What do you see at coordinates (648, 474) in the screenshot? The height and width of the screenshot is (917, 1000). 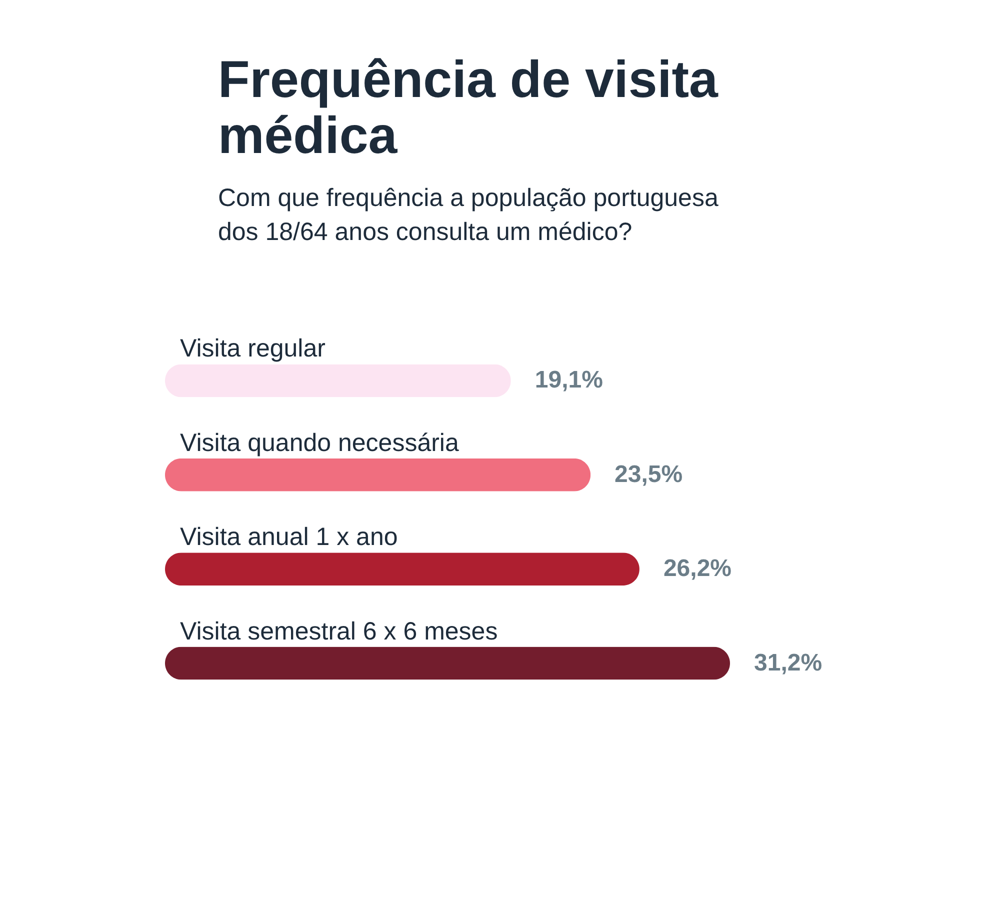 I see `data-label: 23,5%` at bounding box center [648, 474].